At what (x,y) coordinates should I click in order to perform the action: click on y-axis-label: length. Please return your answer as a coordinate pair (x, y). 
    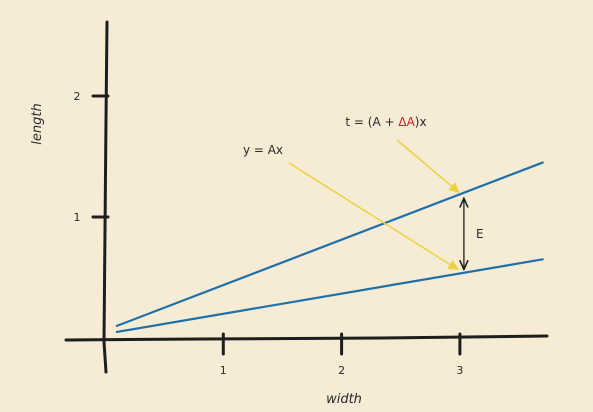
    Looking at the image, I should click on (37, 123).